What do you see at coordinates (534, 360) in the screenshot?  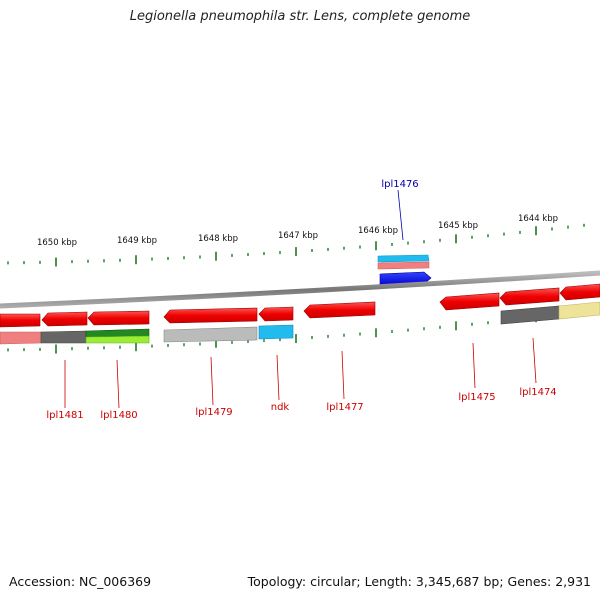 I see `leader-lpl1474` at bounding box center [534, 360].